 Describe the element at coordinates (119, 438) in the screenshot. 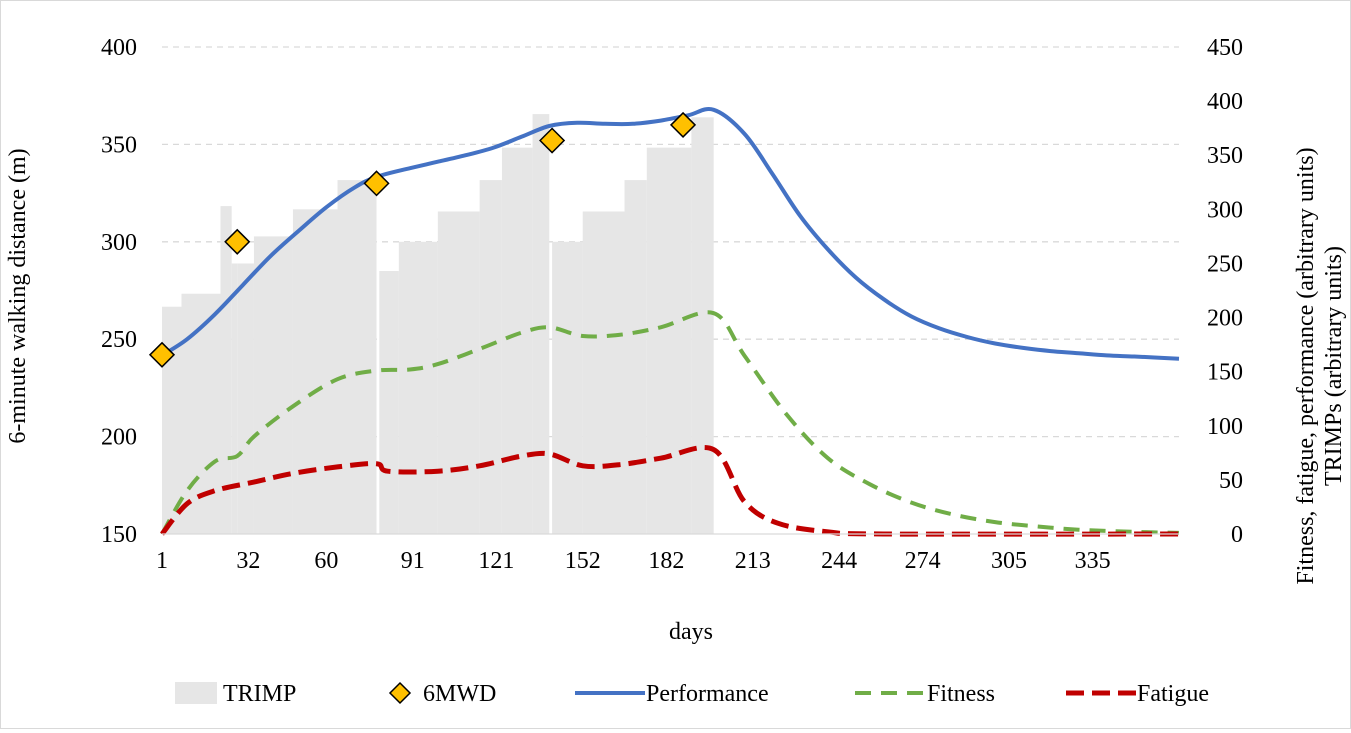

I see `y-left-tick-label: 200` at that location.